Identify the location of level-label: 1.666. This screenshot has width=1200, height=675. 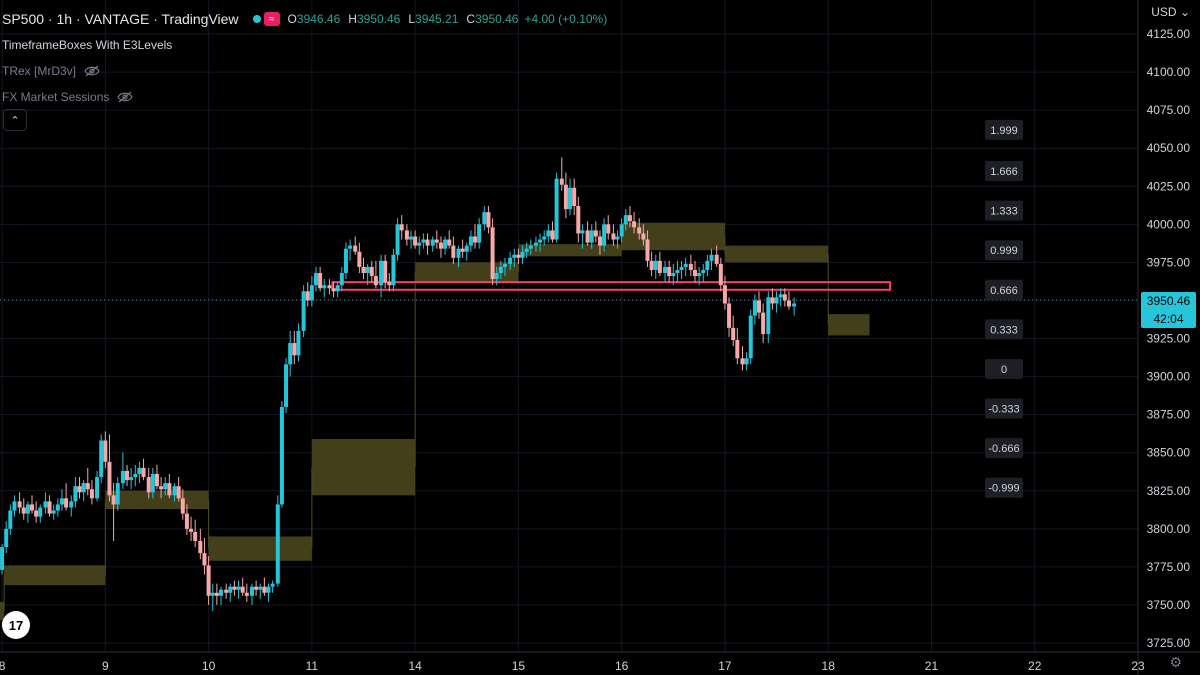
(1004, 172).